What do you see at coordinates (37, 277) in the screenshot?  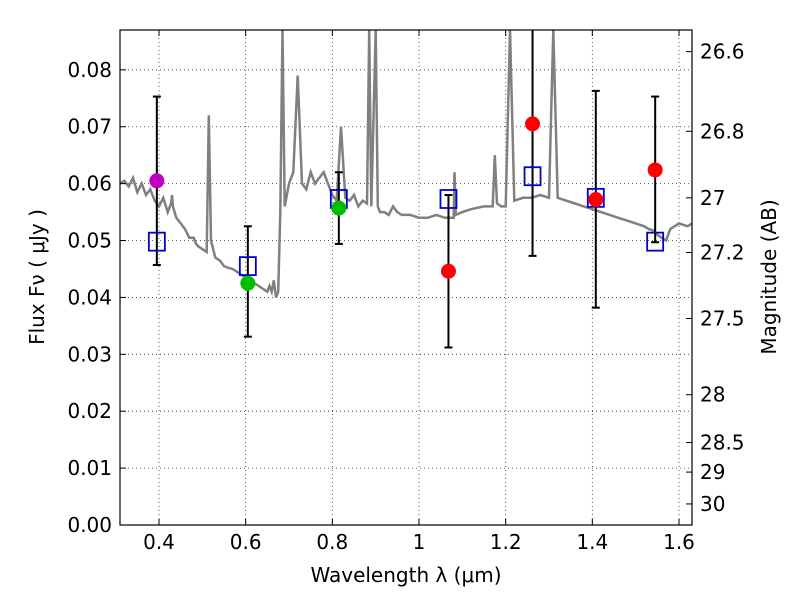 I see `y-axis-title: Flux Fν ( μJy )` at bounding box center [37, 277].